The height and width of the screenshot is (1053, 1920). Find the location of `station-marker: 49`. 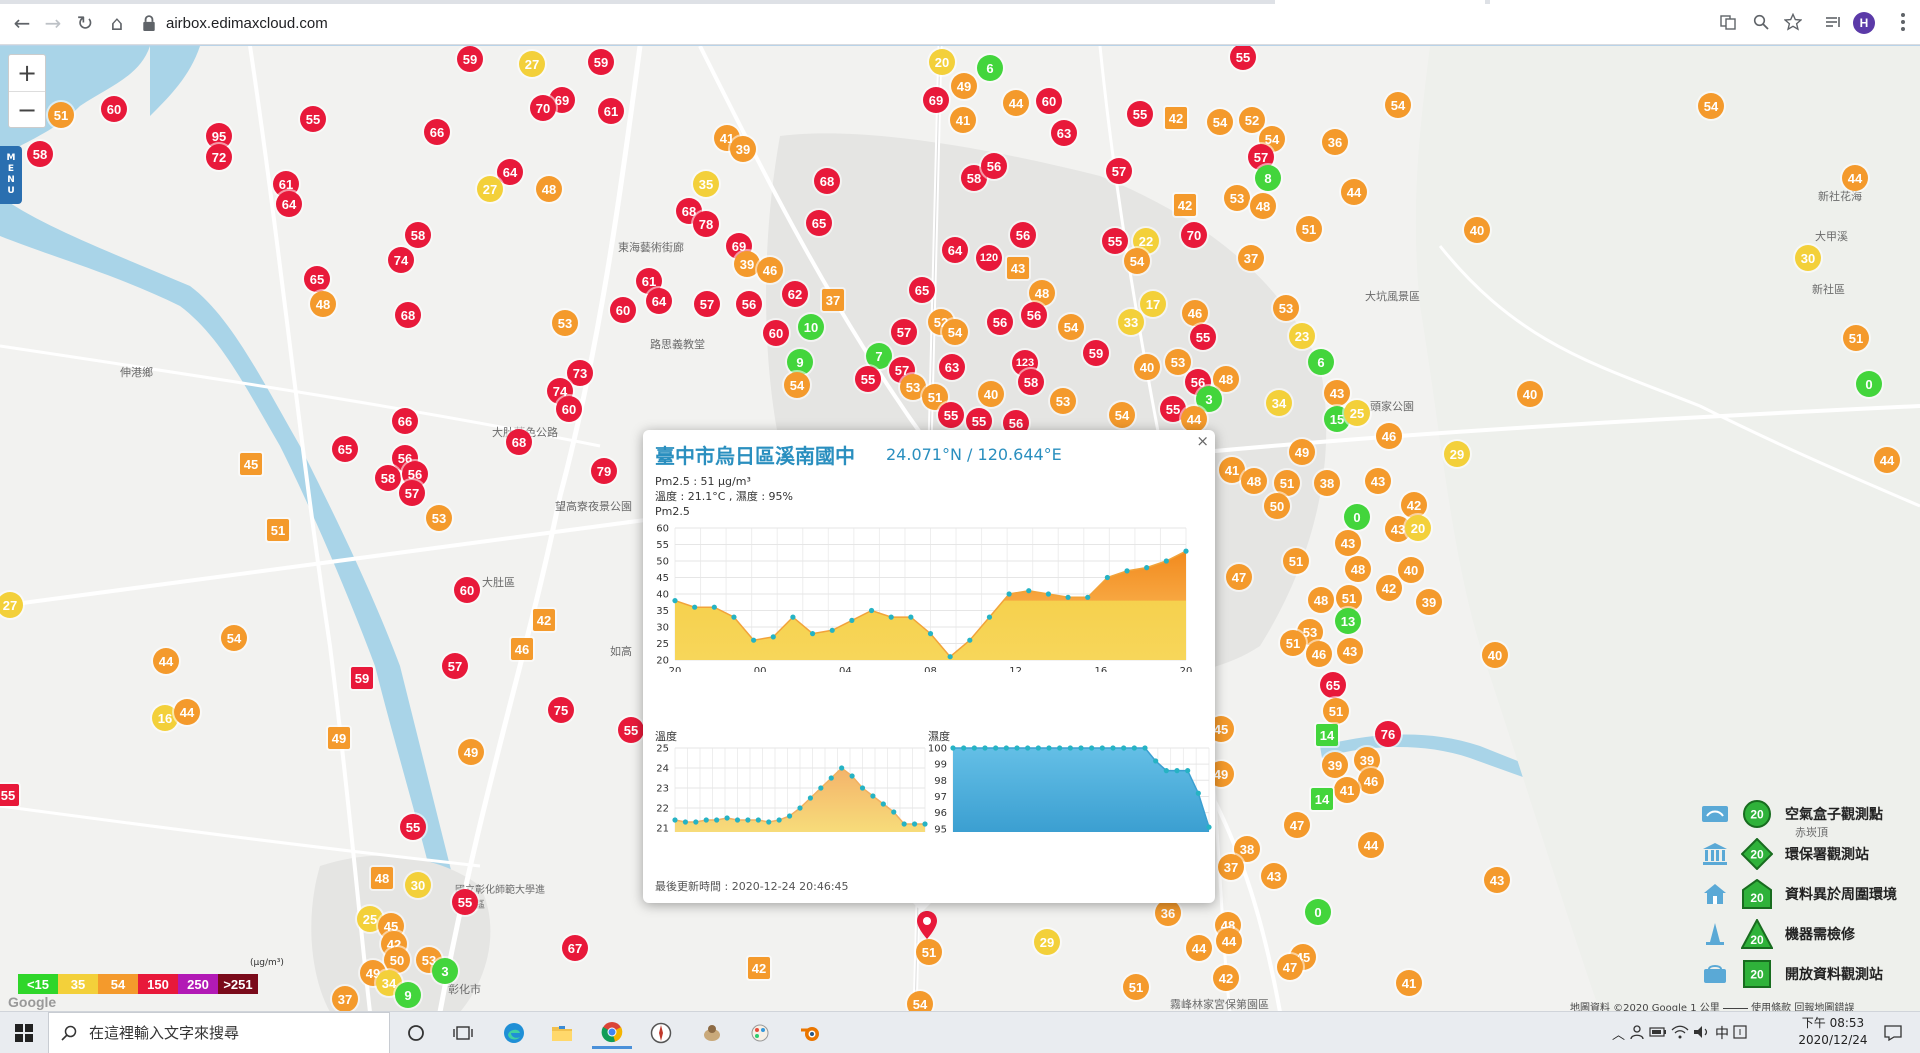

station-marker: 49 is located at coordinates (964, 86).